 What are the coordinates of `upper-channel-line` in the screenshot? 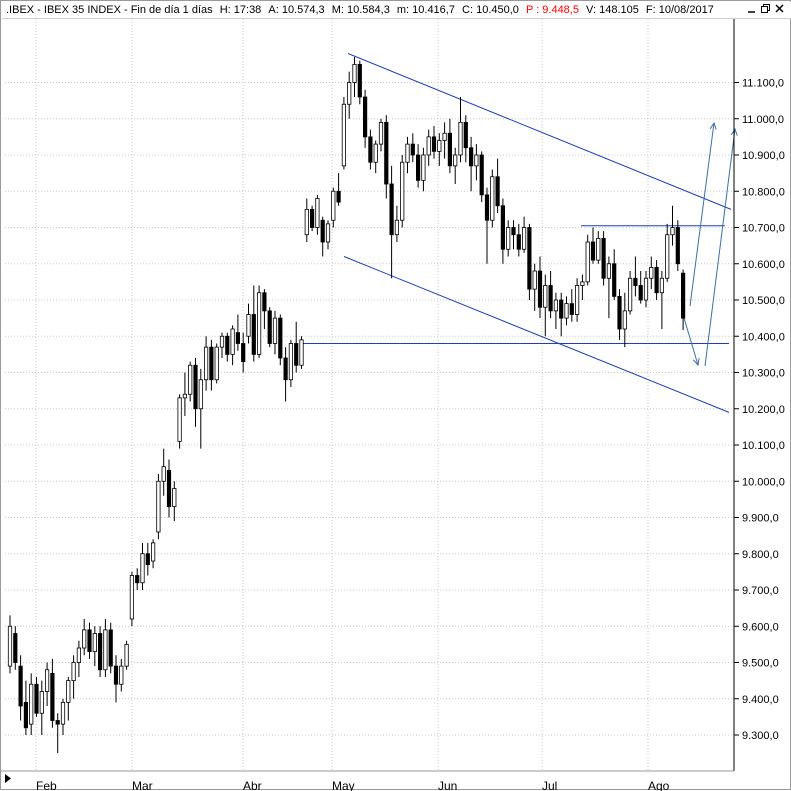 It's located at (539, 131).